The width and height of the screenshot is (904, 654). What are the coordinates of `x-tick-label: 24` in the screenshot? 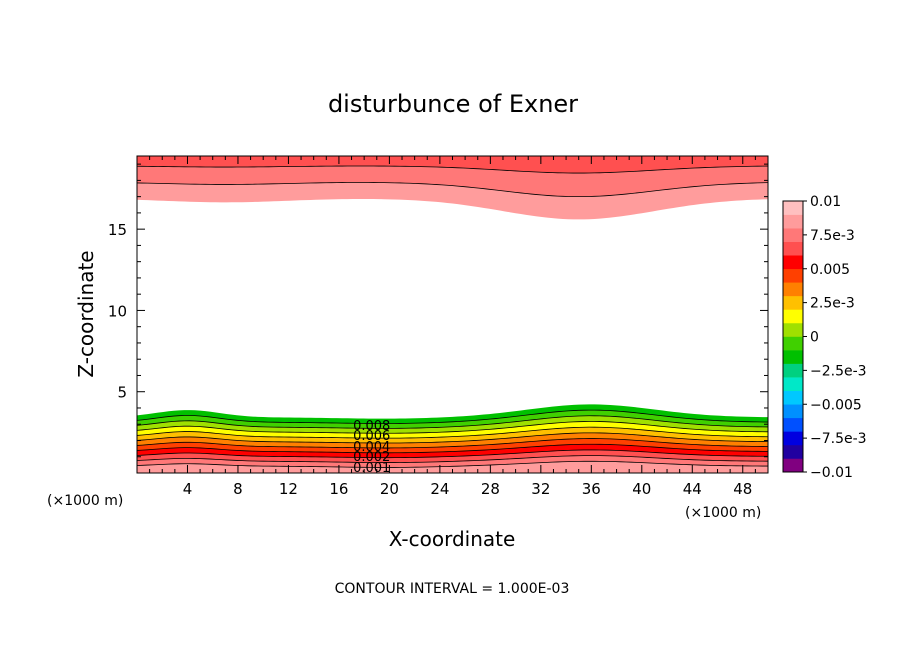 It's located at (439, 489).